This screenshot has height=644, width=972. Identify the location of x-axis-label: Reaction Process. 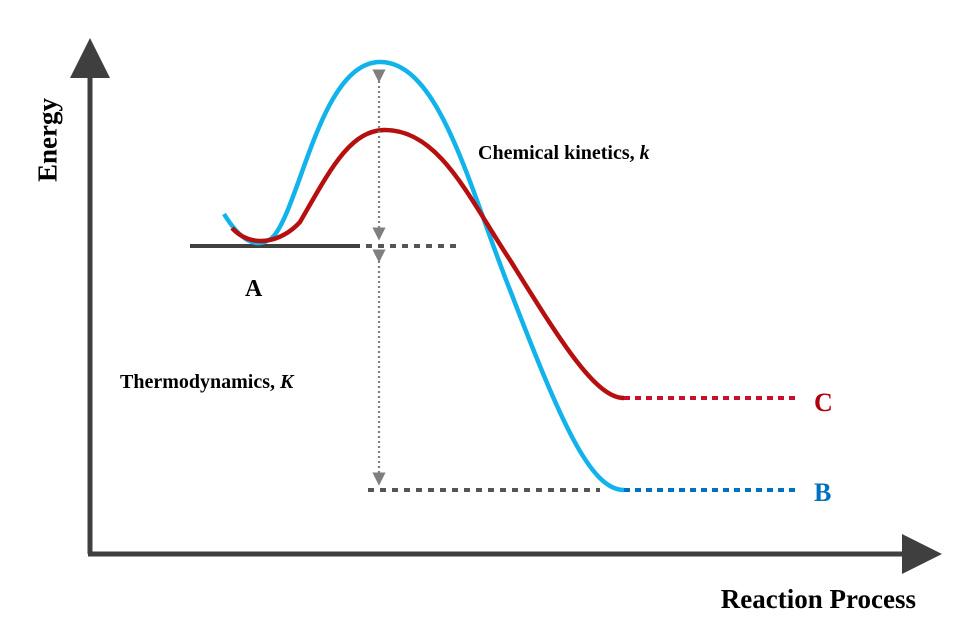
(818, 599).